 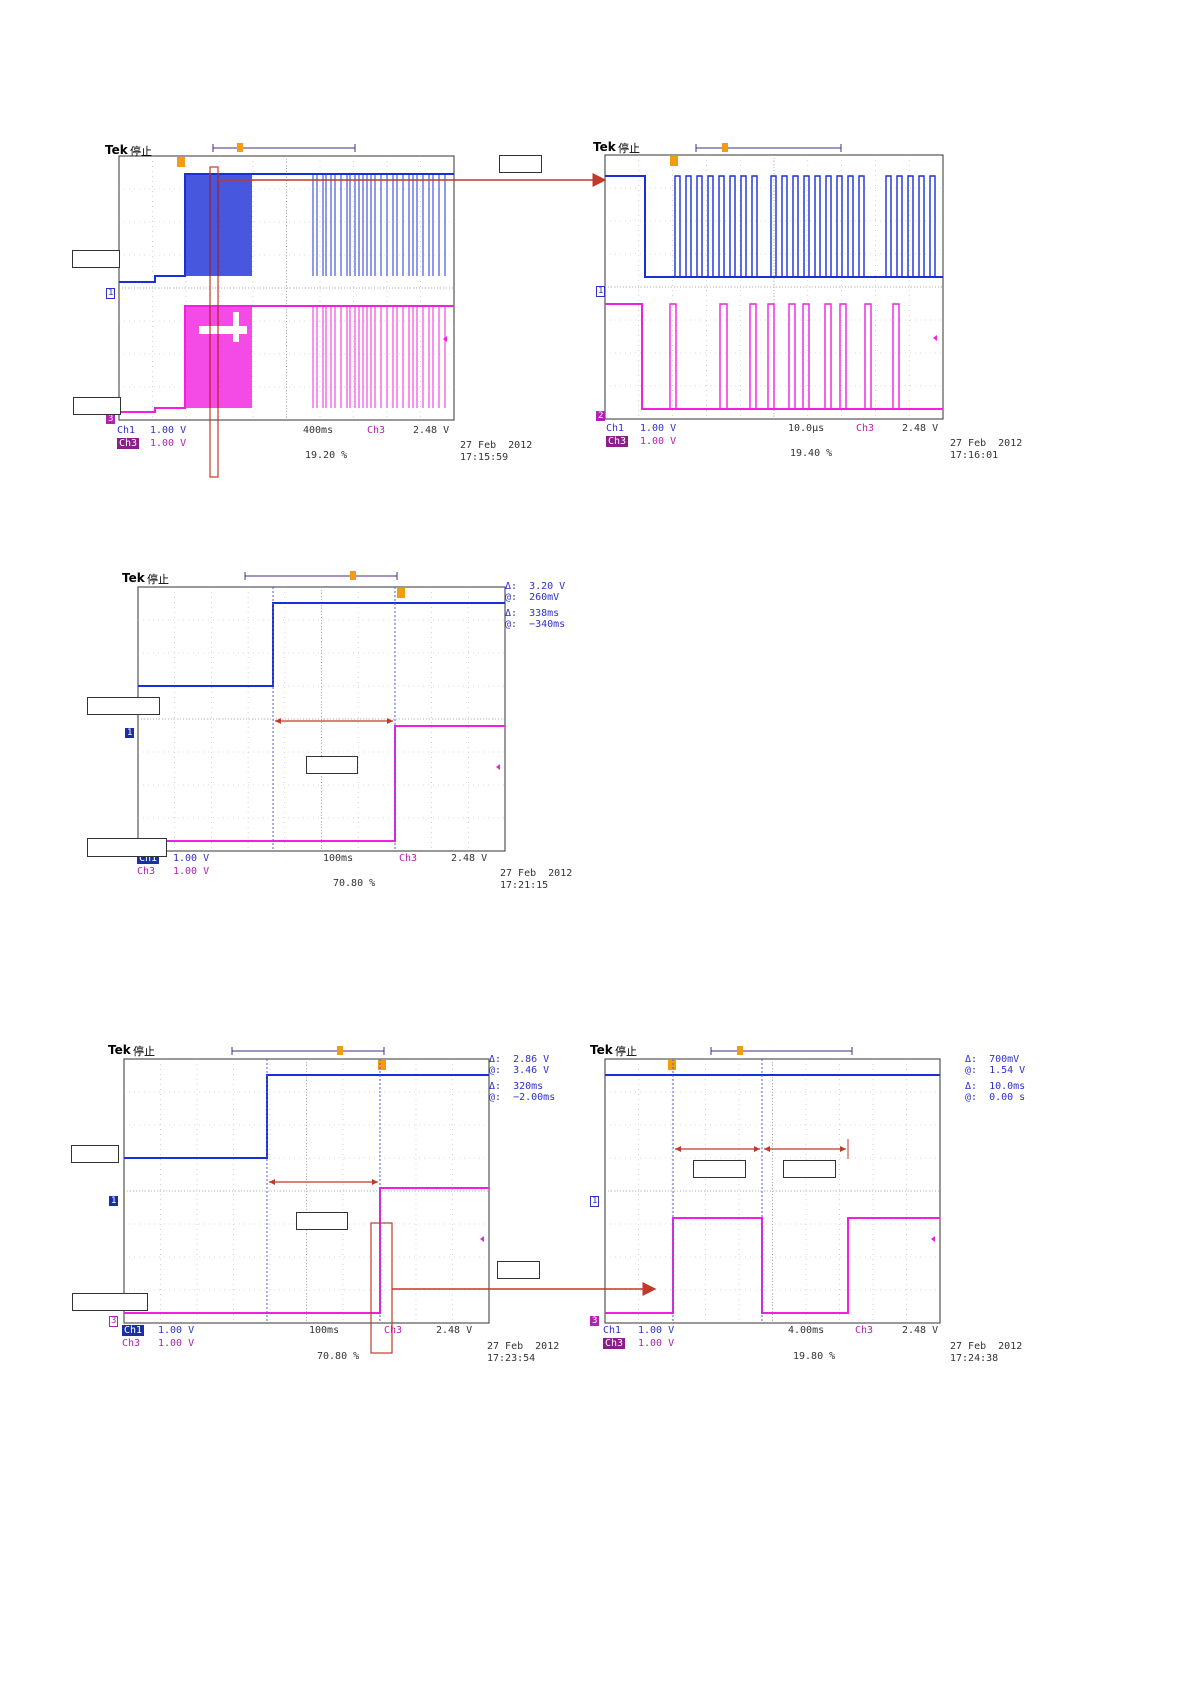 I want to click on scope-4-display, so click(x=306, y=1185).